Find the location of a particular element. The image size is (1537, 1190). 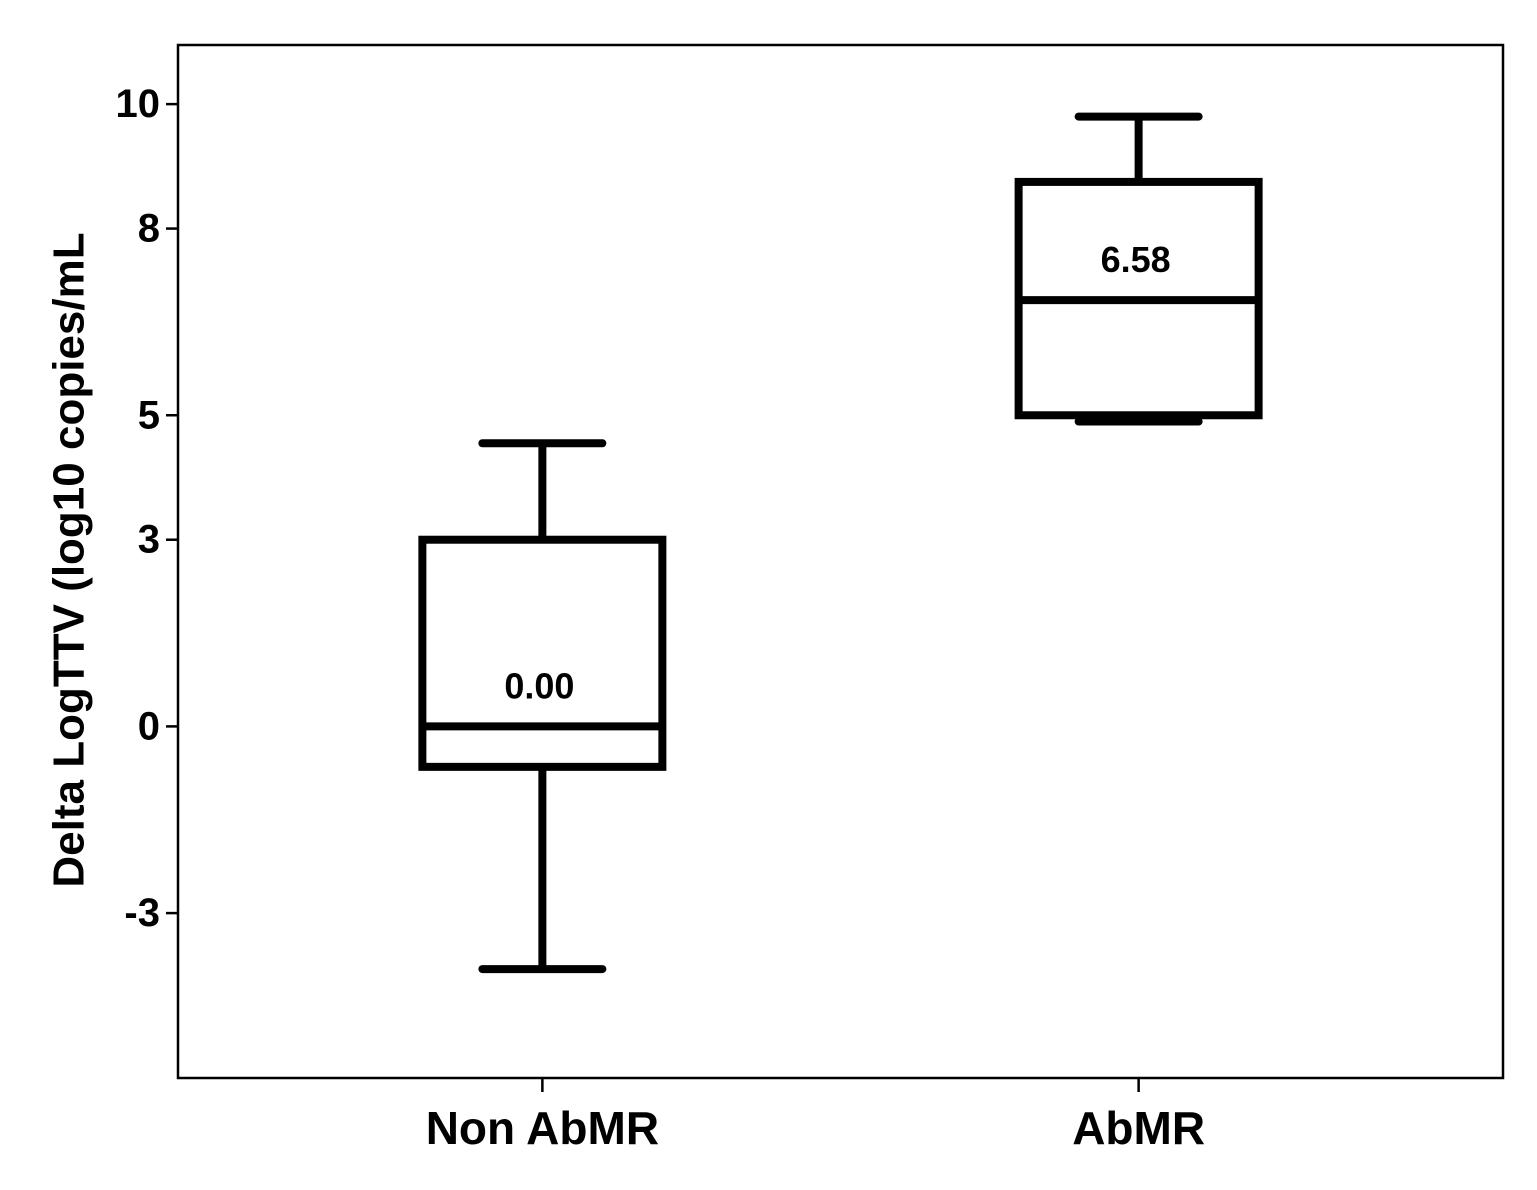

median-label: 0.00 is located at coordinates (539, 685).